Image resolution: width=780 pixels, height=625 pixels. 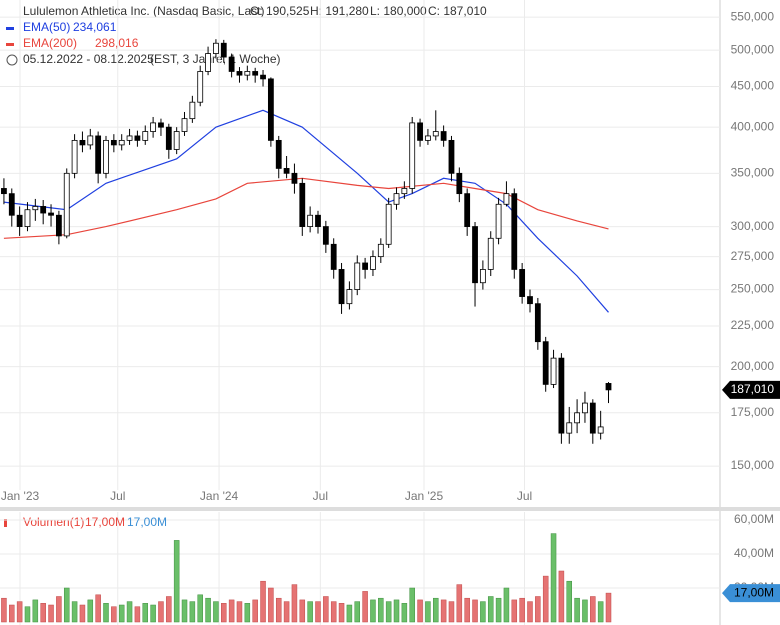 What do you see at coordinates (753, 86) in the screenshot?
I see `y-tick-label: 450,000` at bounding box center [753, 86].